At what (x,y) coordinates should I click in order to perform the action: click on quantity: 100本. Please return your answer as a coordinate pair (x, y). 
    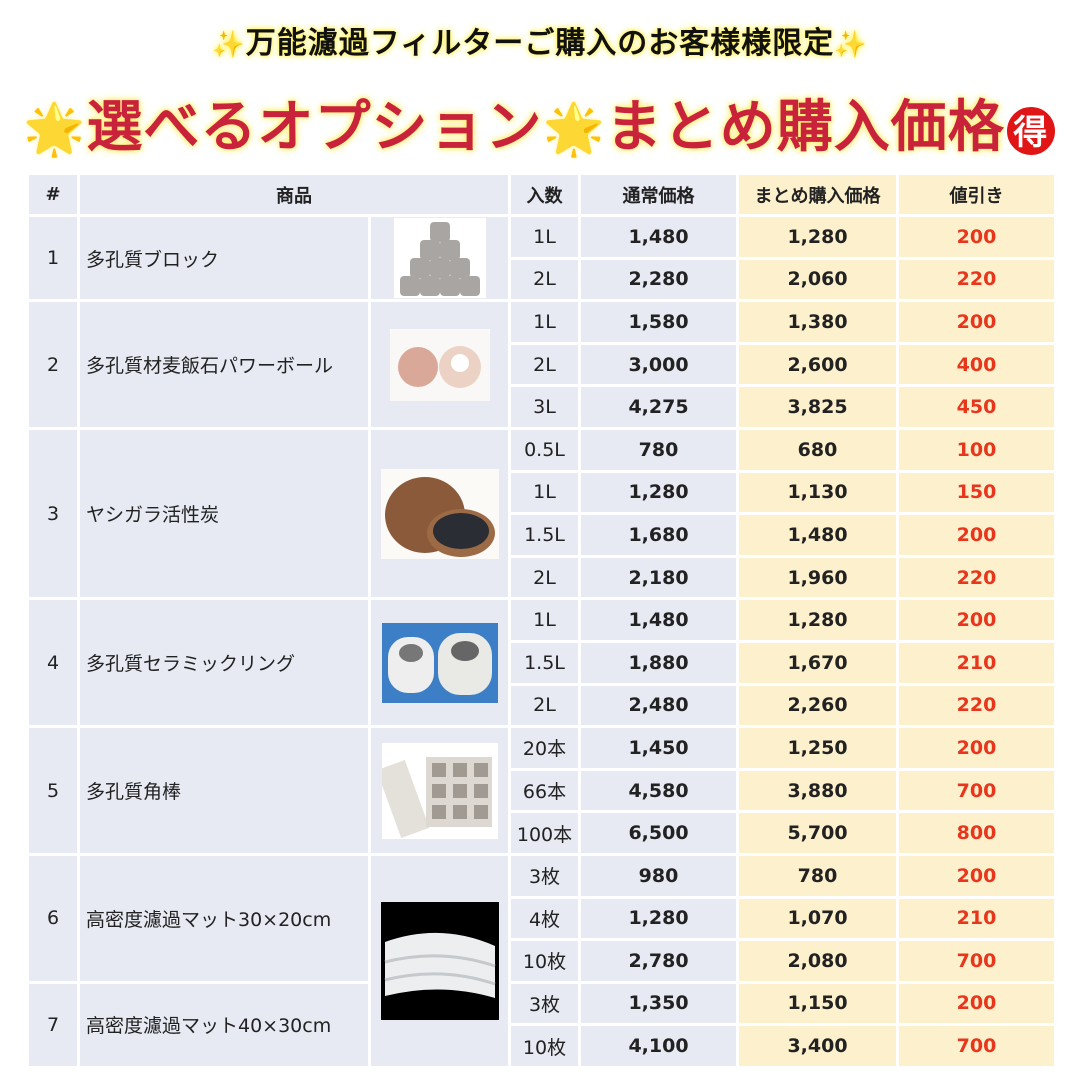
    Looking at the image, I should click on (544, 833).